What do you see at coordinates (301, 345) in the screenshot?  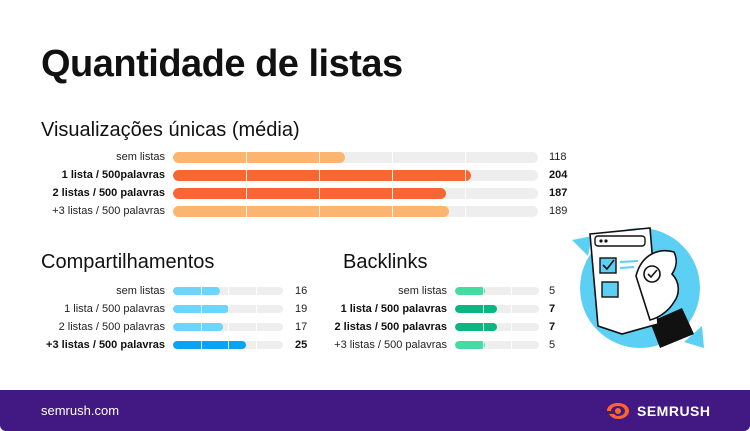 I see `bar-value: 25` at bounding box center [301, 345].